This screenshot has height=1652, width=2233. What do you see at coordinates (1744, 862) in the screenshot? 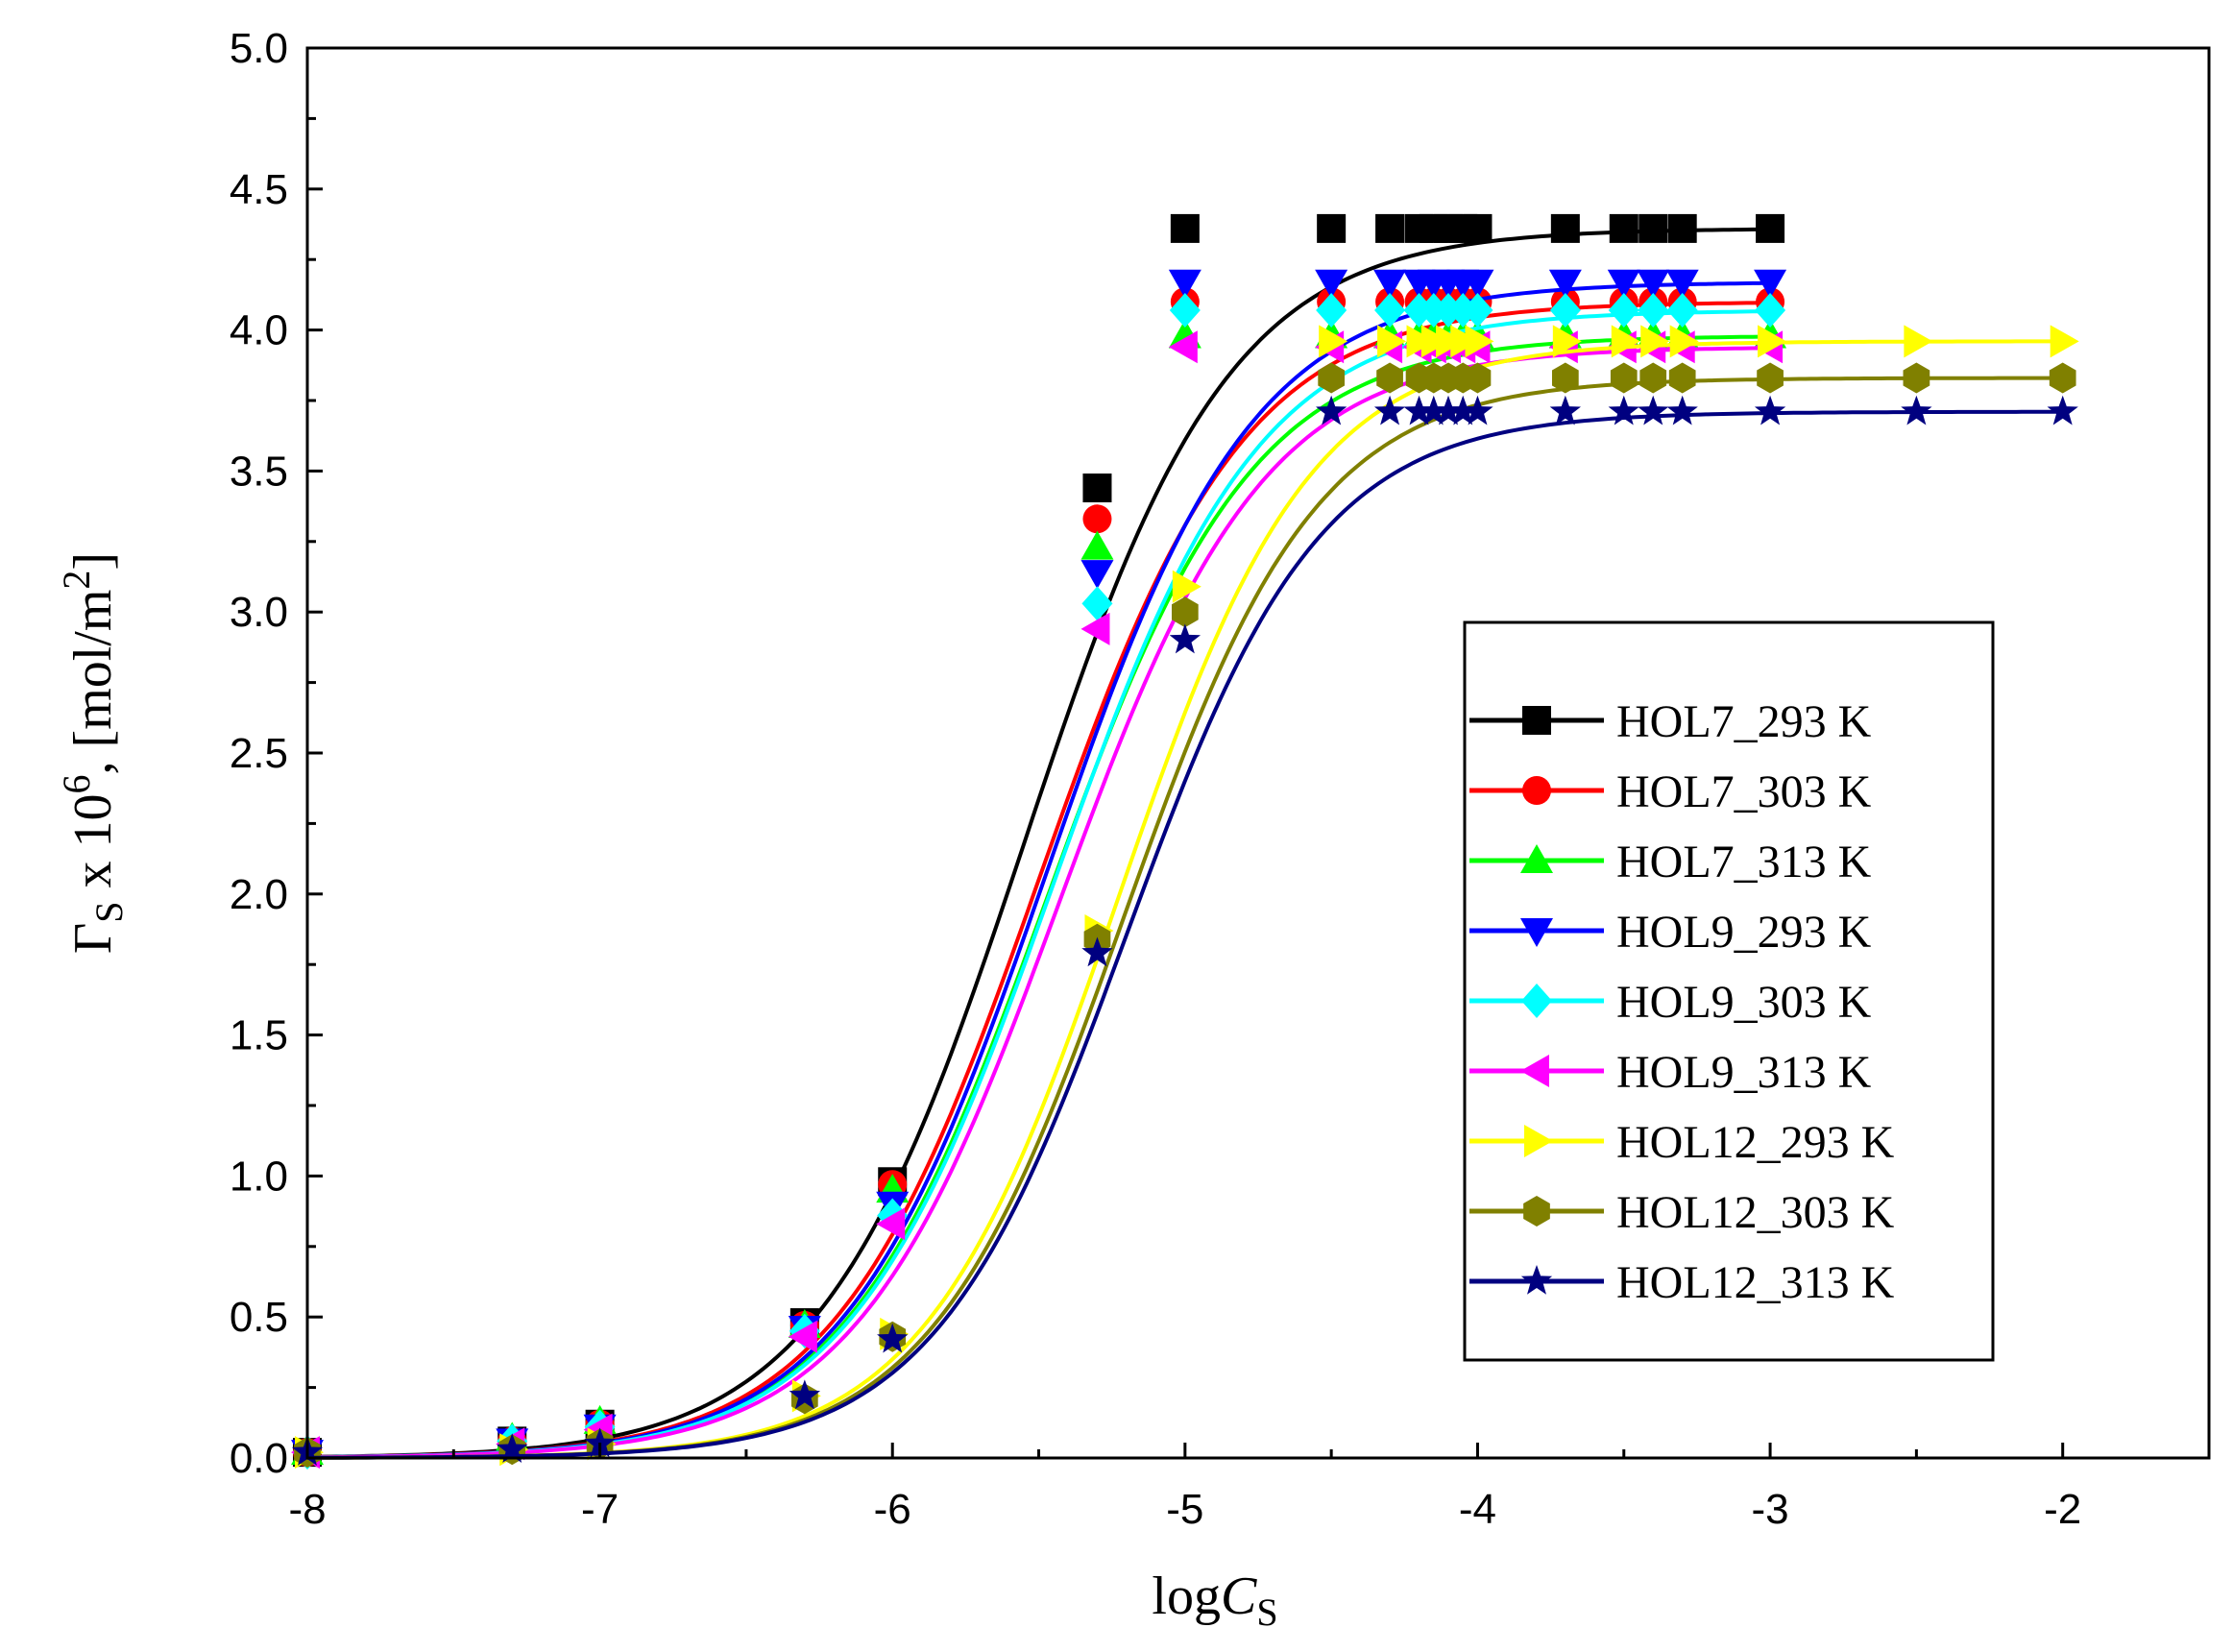
I see `legend-label: HOL7_313 K` at bounding box center [1744, 862].